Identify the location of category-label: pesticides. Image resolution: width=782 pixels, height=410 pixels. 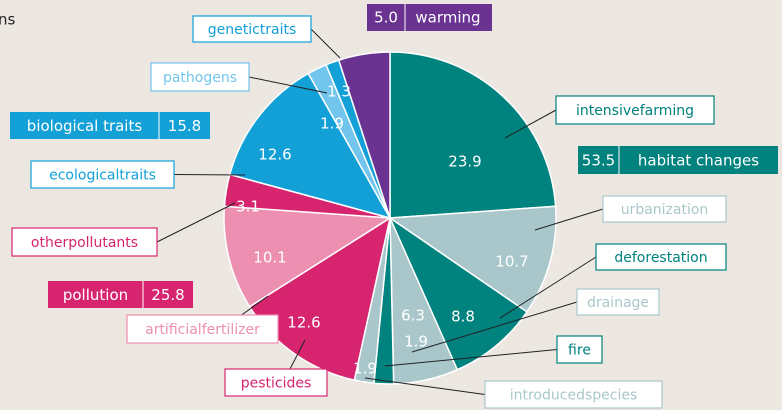
(276, 384).